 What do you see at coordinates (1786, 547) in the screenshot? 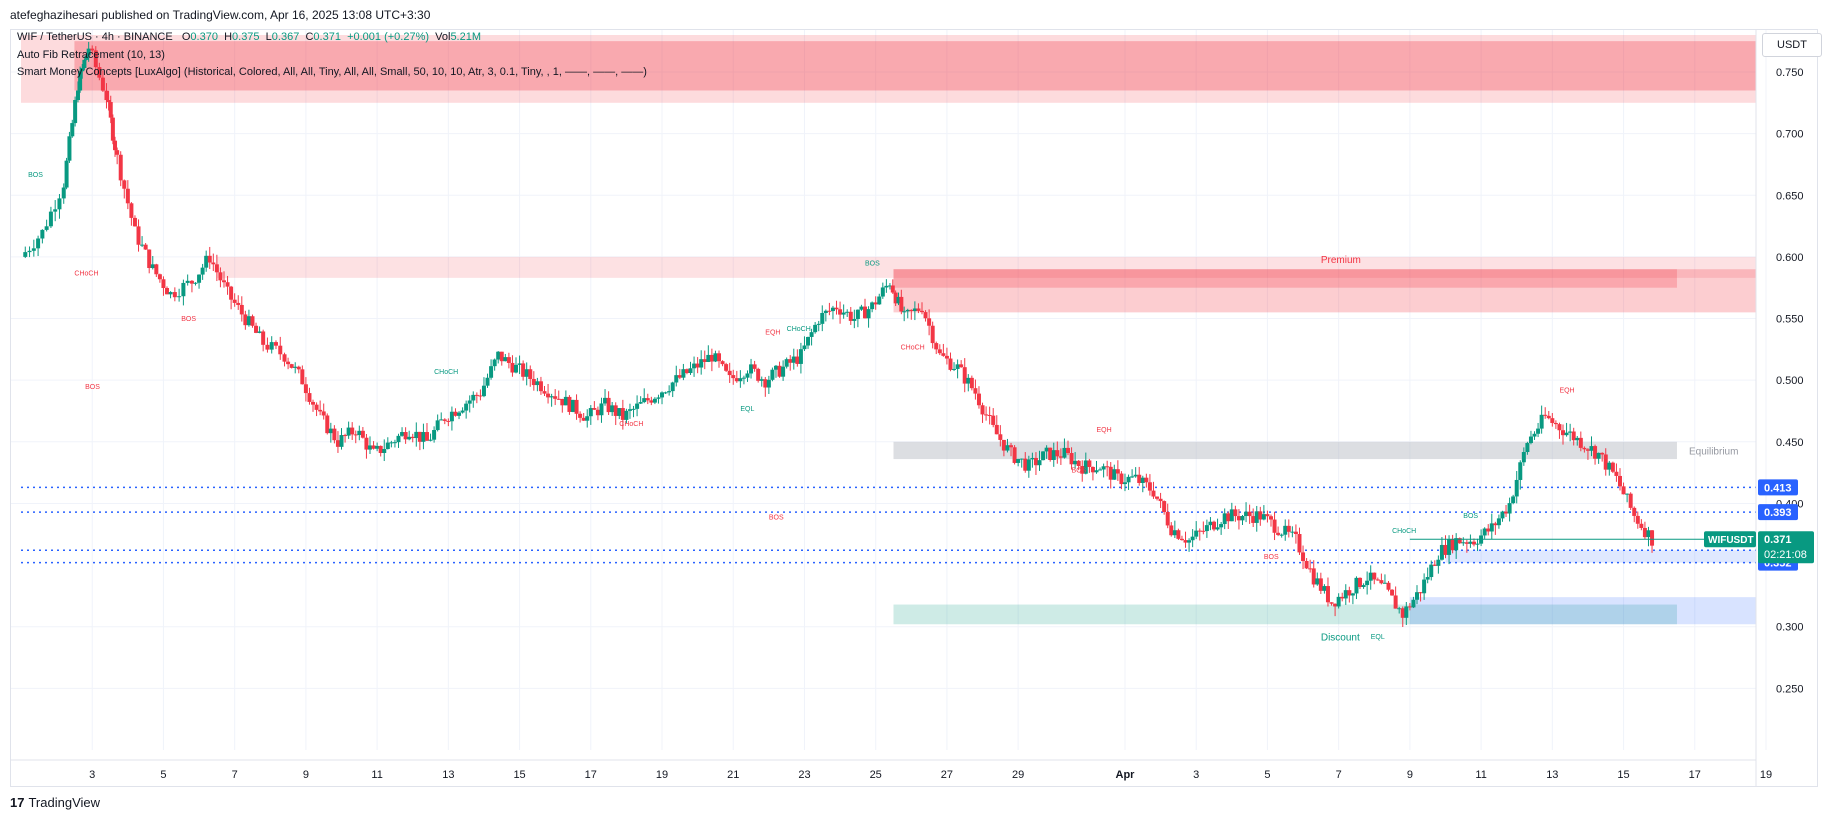
I see `last-price-tag` at bounding box center [1786, 547].